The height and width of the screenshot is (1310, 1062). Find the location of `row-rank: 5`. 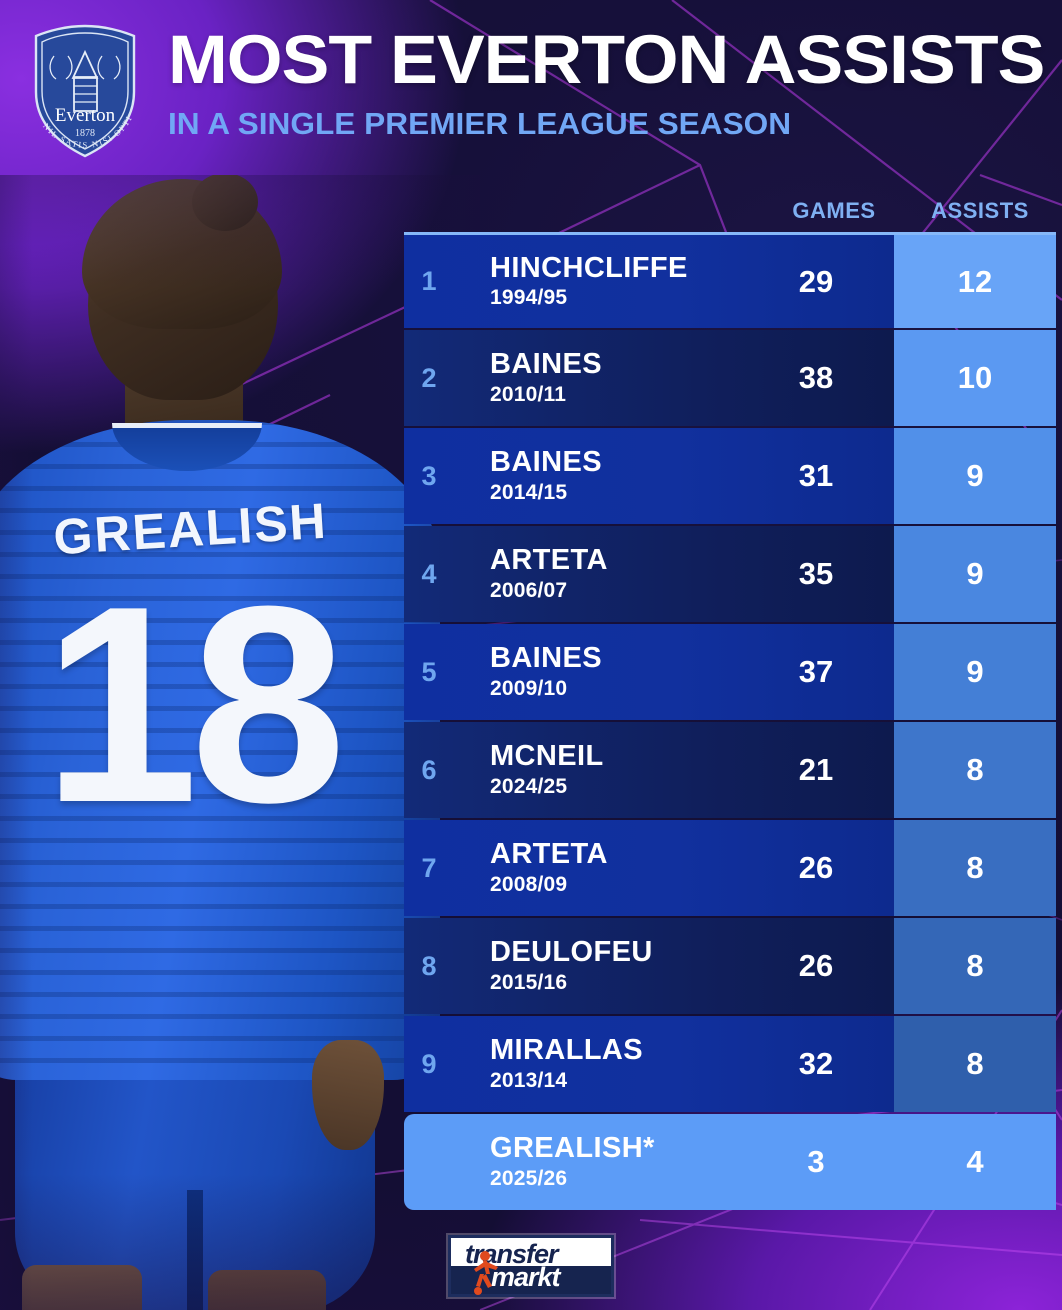

row-rank: 5 is located at coordinates (429, 671).